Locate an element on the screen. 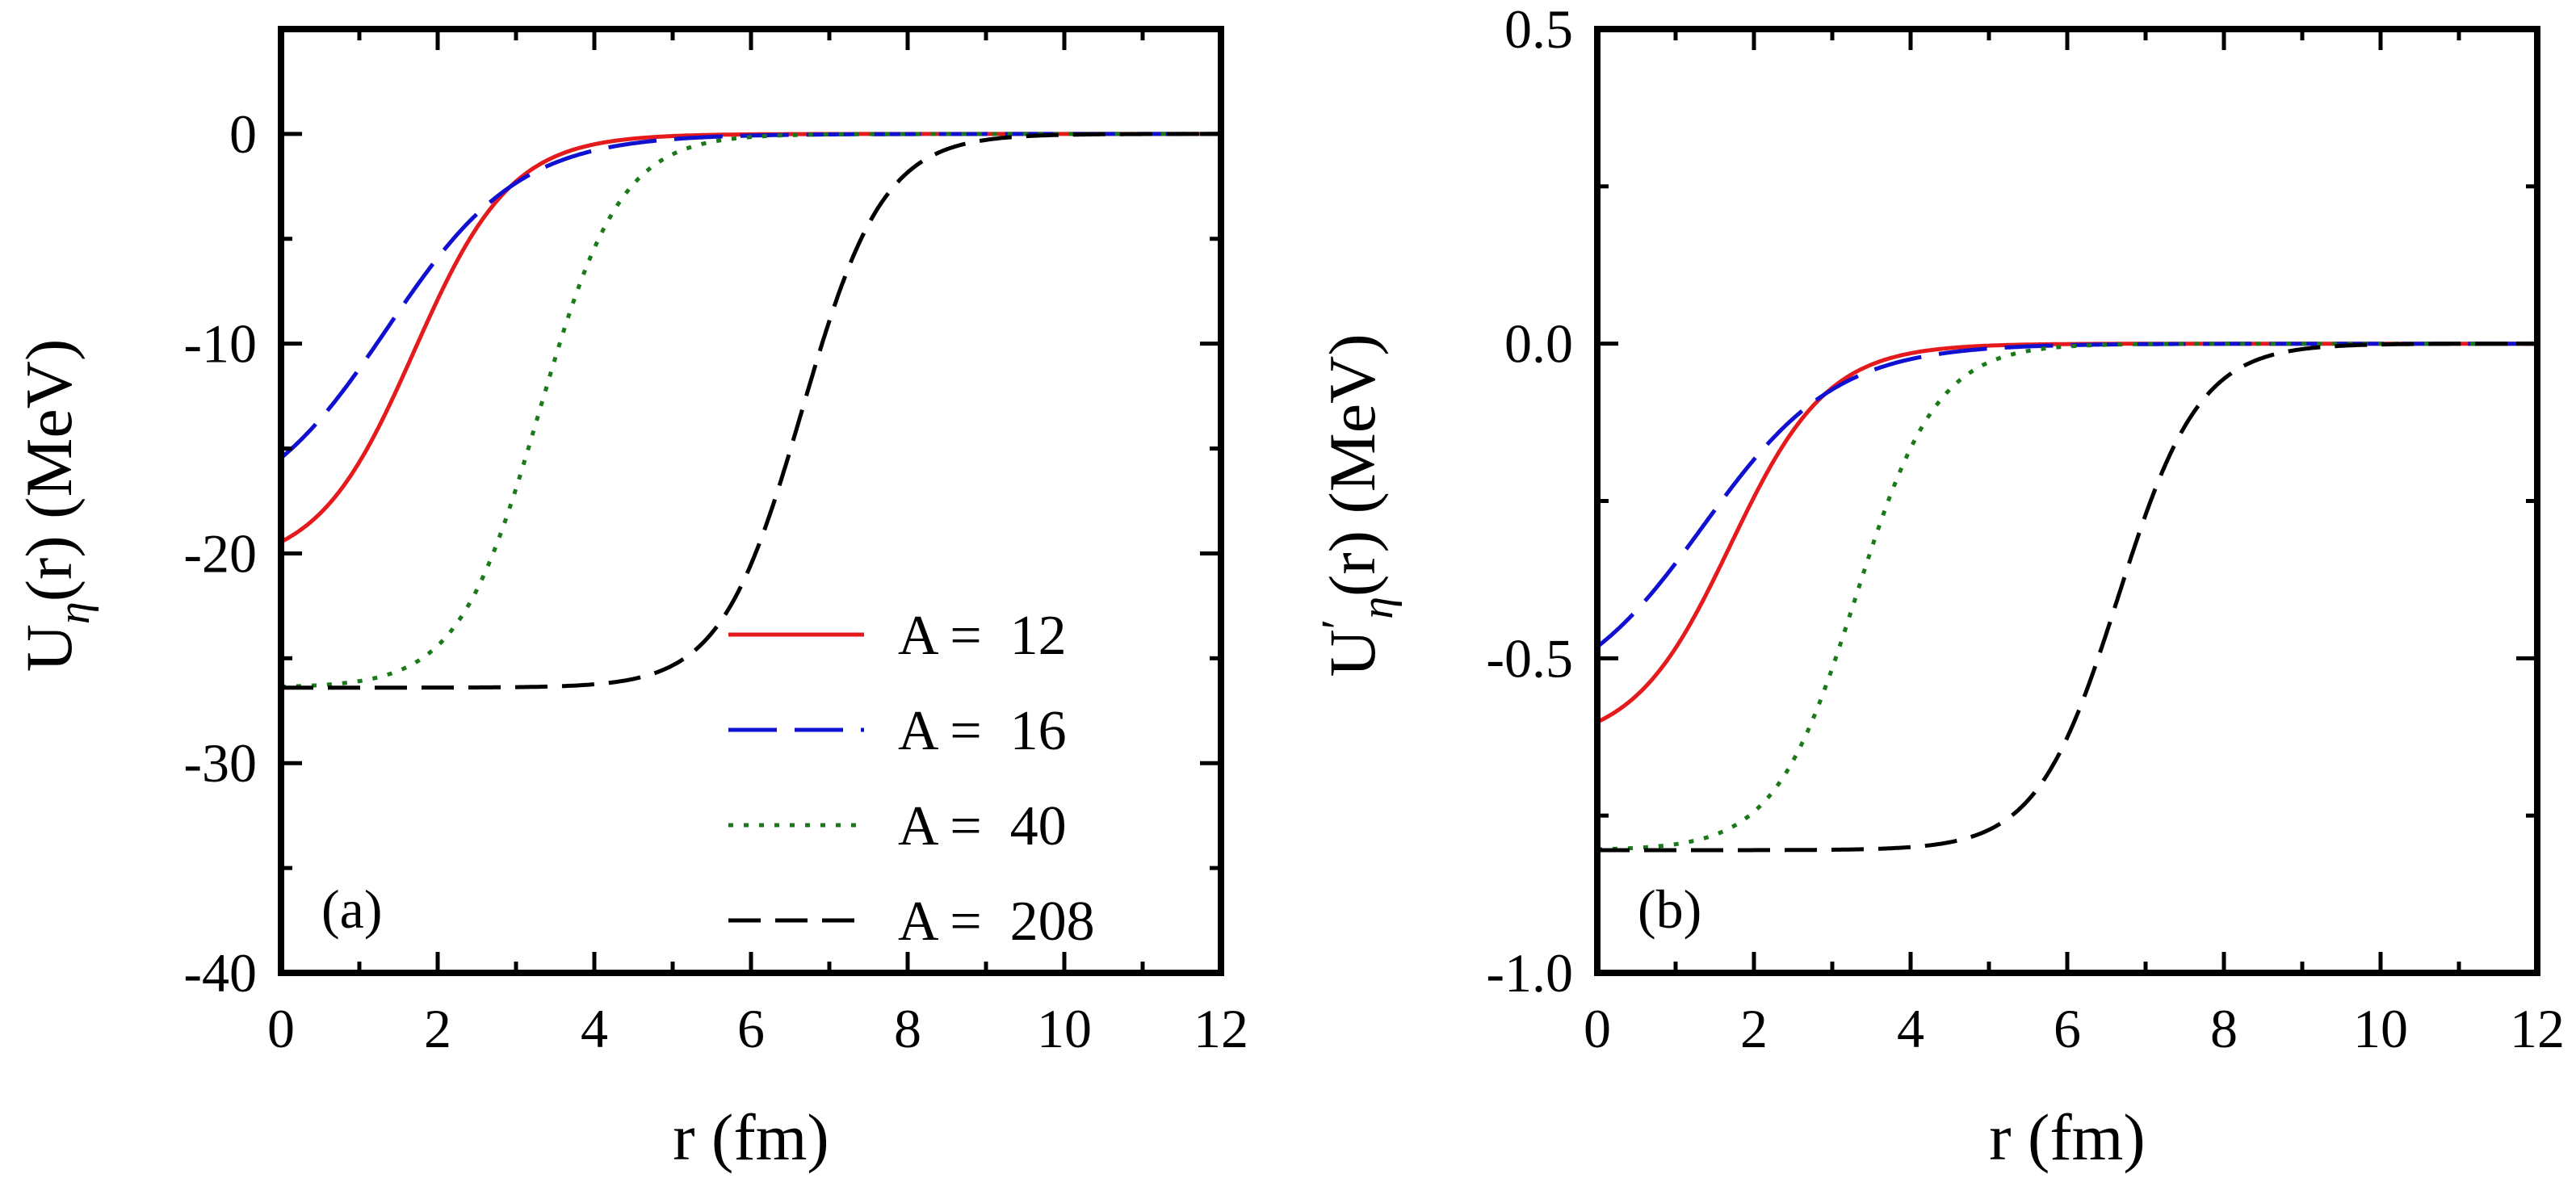 This screenshot has width=2576, height=1182. panel-a-xtick-label: 12 is located at coordinates (1221, 1028).